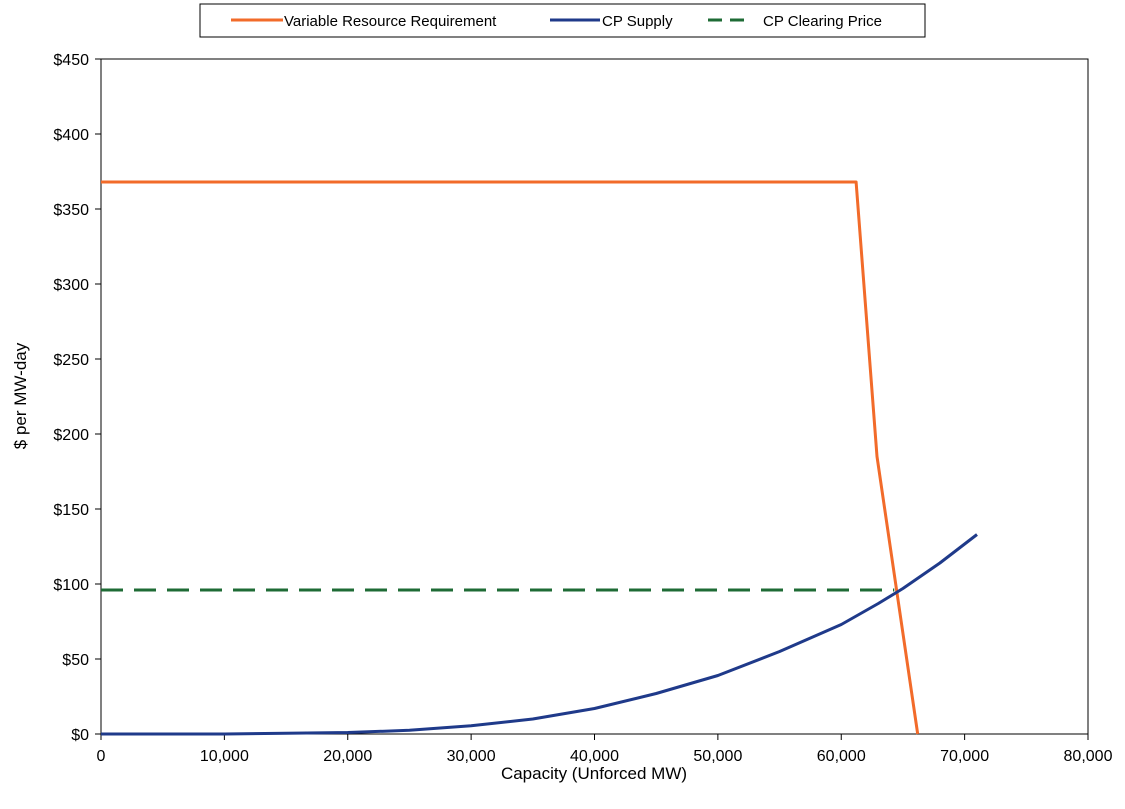 The image size is (1125, 809). Describe the element at coordinates (101, 756) in the screenshot. I see `x-tick-label: 0` at that location.